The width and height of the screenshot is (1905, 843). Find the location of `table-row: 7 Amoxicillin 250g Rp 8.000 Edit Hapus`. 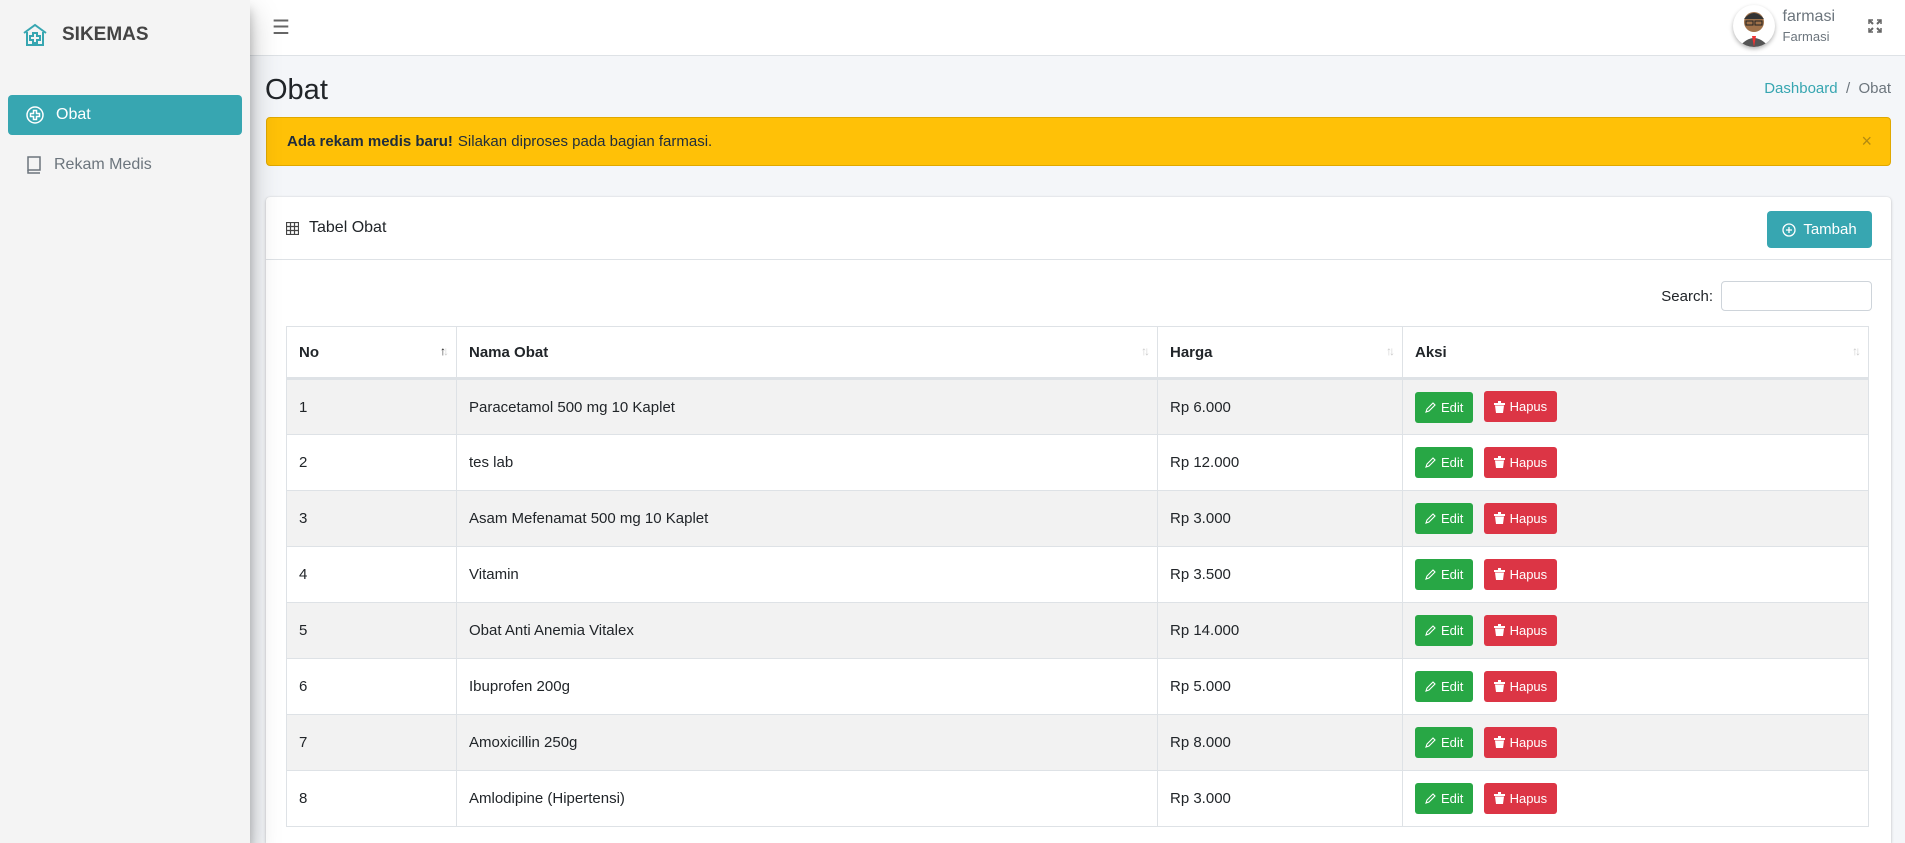

table-row: 7 Amoxicillin 250g Rp 8.000 Edit Hapus is located at coordinates (1077, 742).